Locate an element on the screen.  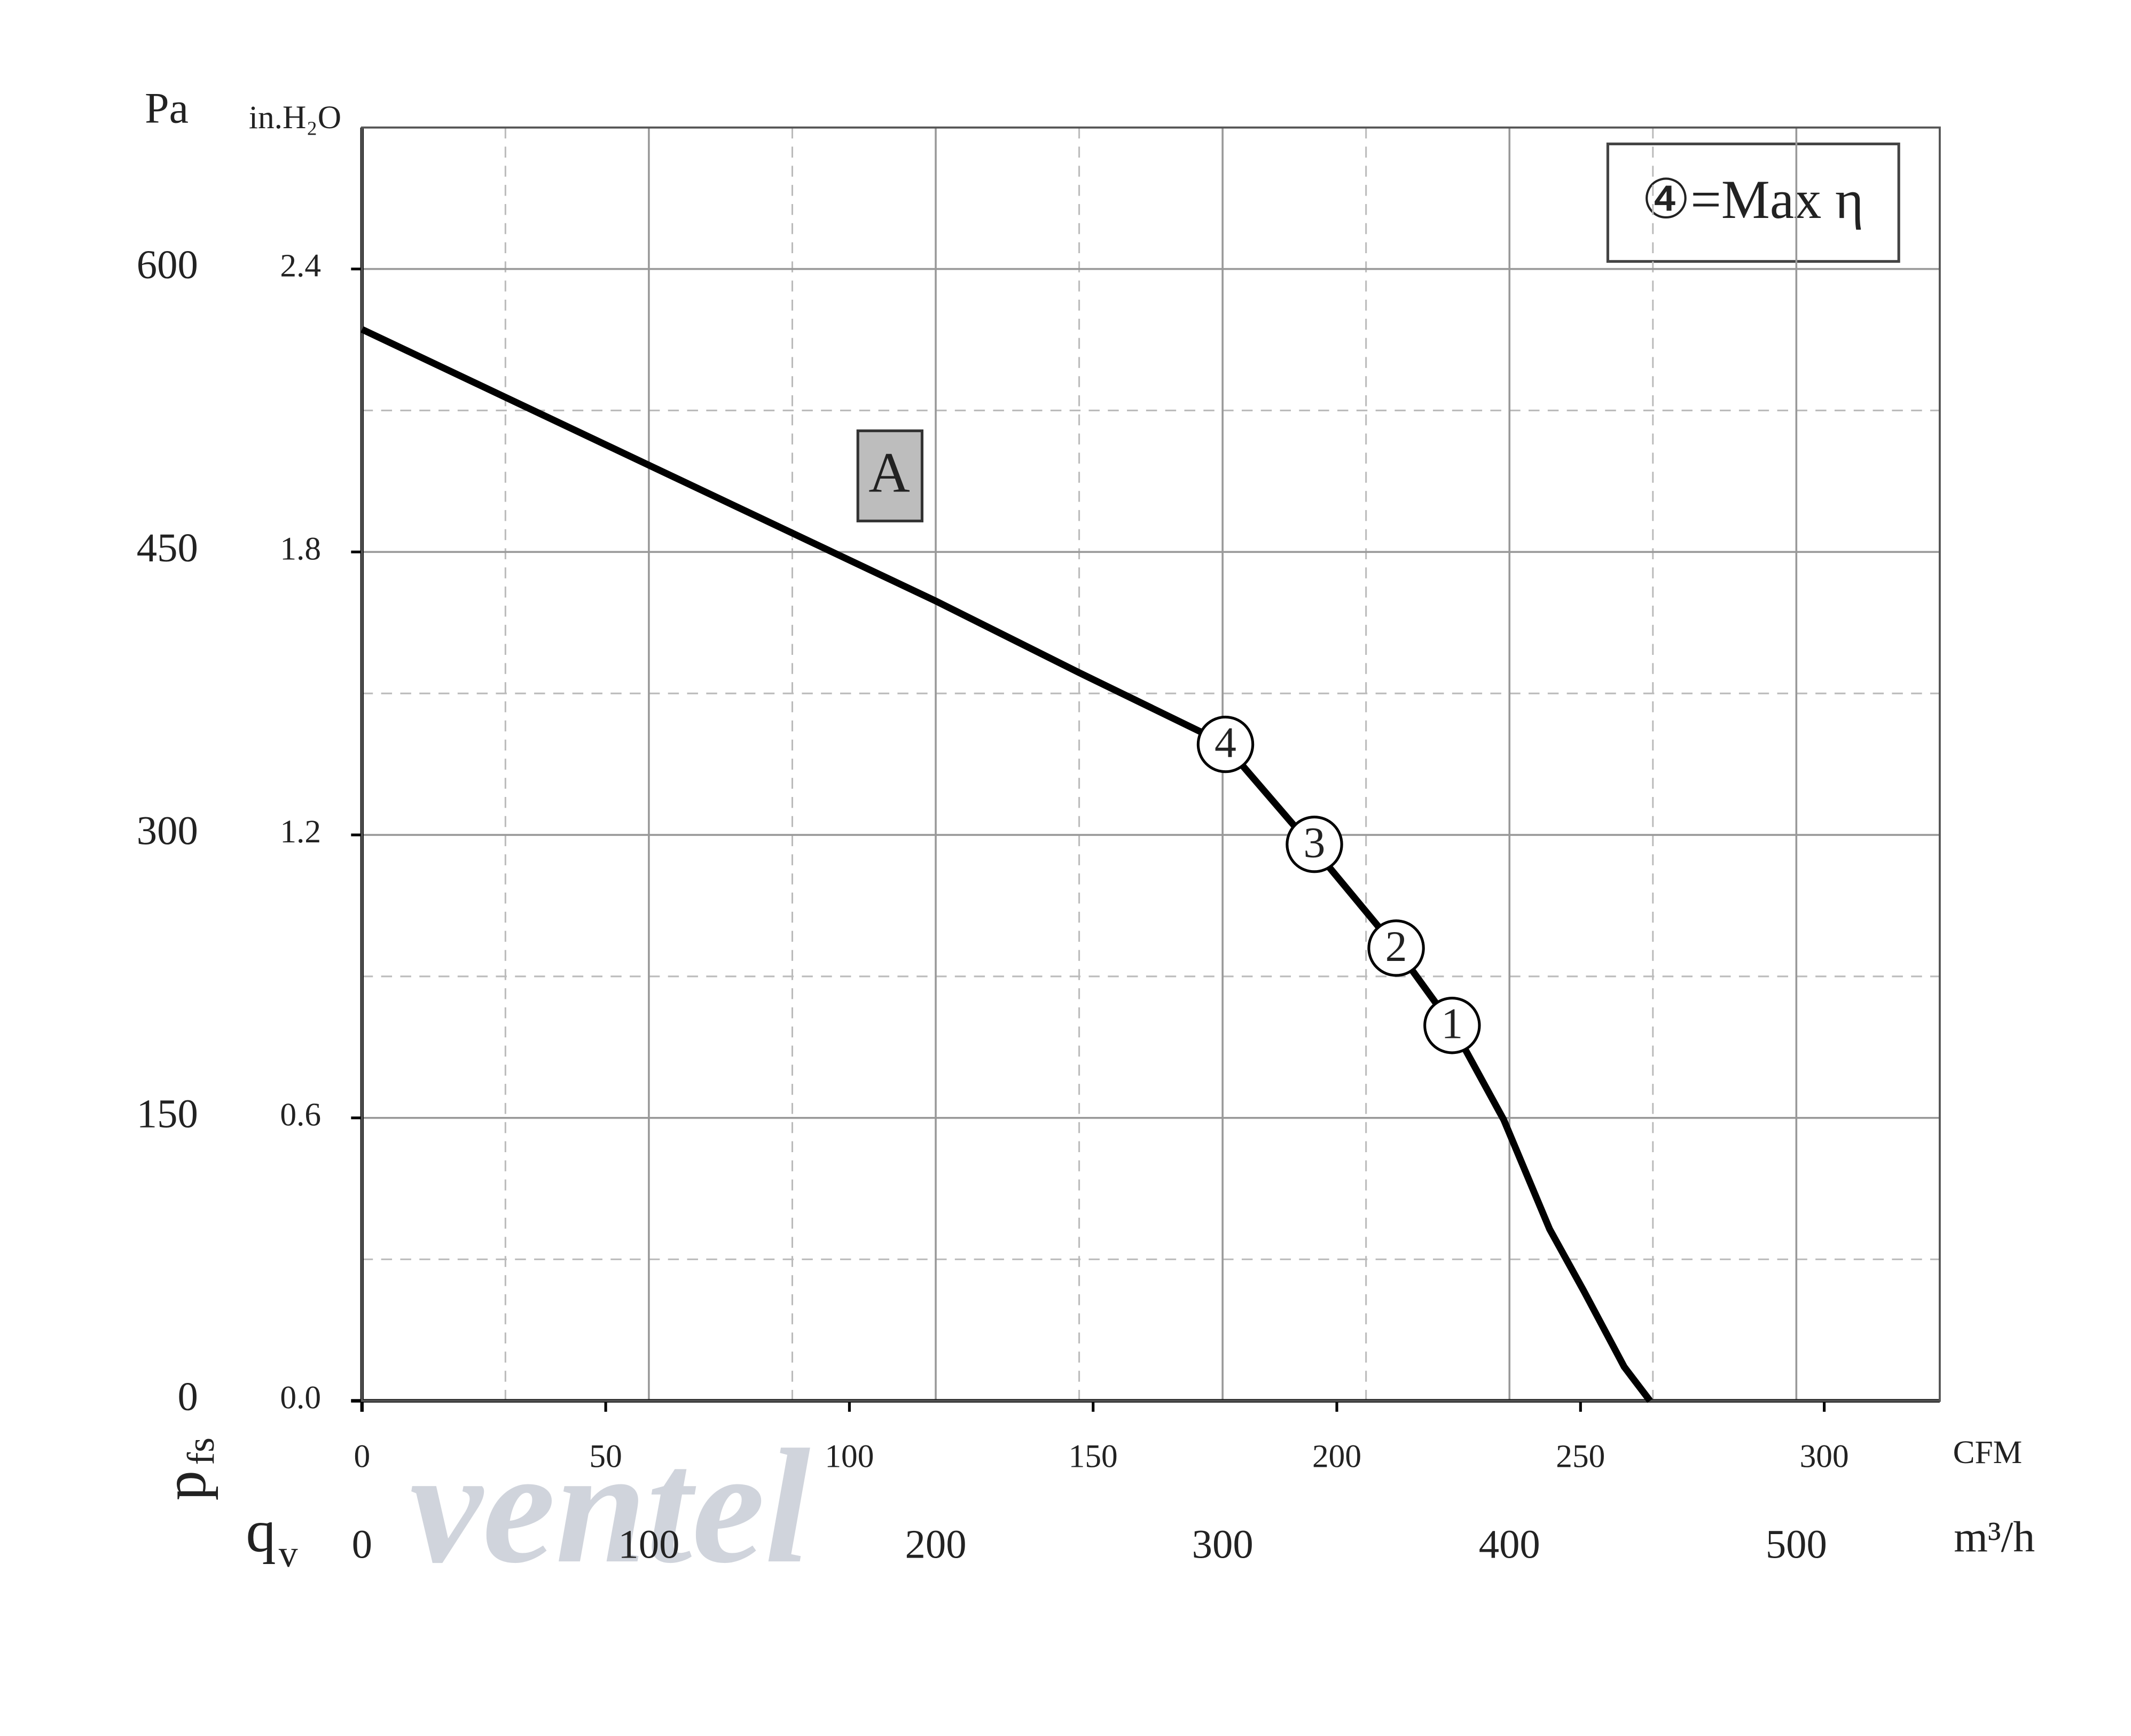
x-axis-unit: m³/h is located at coordinates (1995, 1537).